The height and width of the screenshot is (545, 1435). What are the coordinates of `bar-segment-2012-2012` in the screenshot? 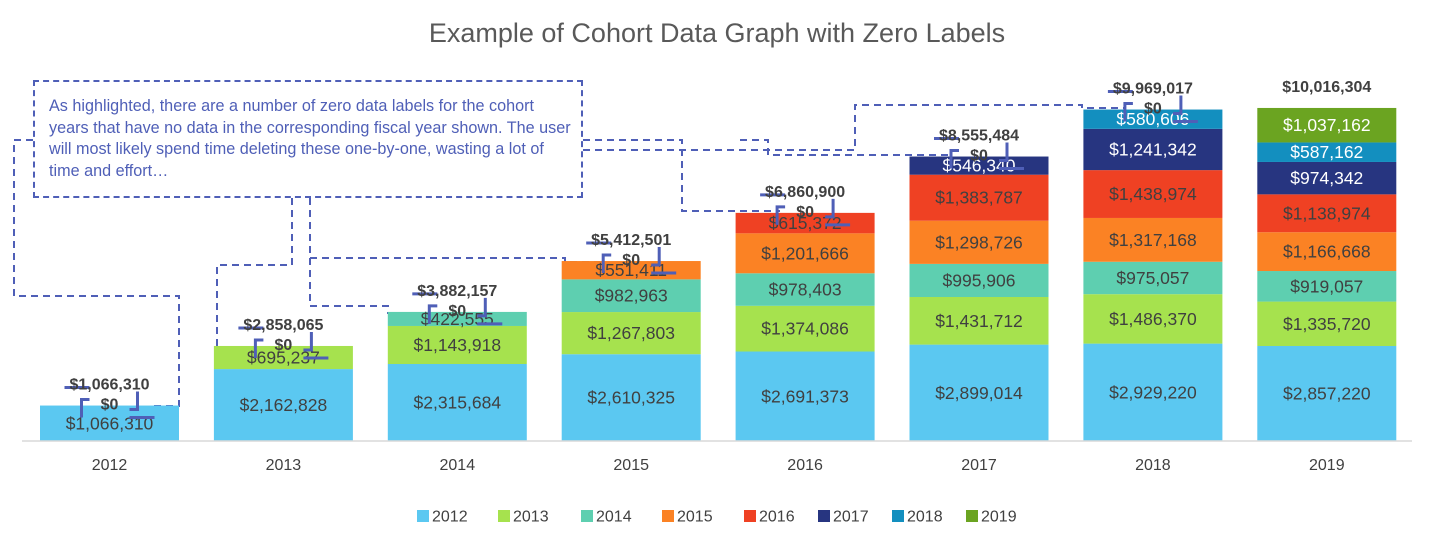 It's located at (109, 423).